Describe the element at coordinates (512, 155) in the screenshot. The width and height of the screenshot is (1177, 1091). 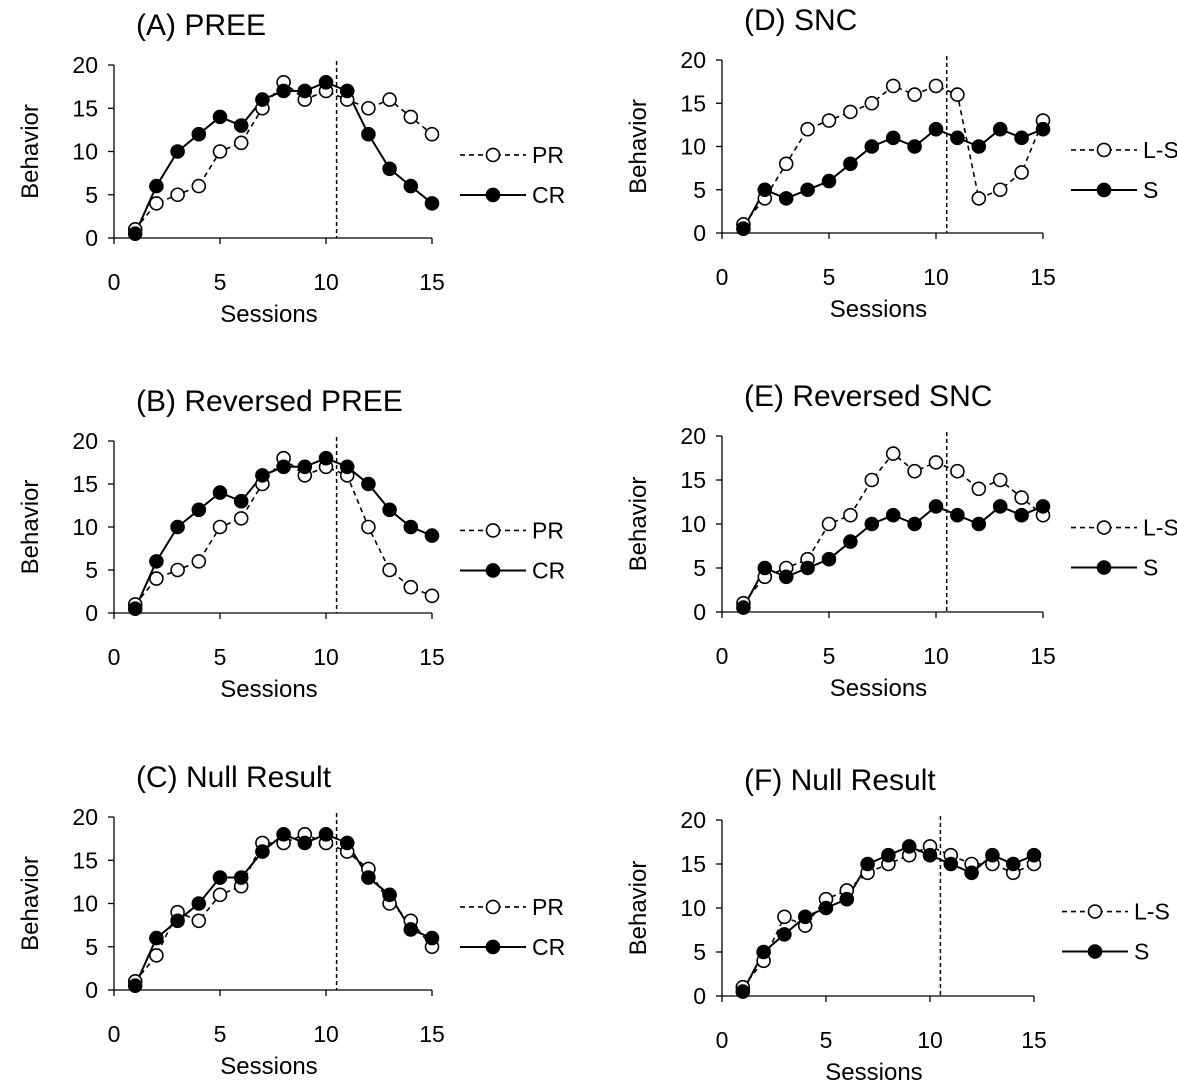
I see `legend-entry-pr: PR` at that location.